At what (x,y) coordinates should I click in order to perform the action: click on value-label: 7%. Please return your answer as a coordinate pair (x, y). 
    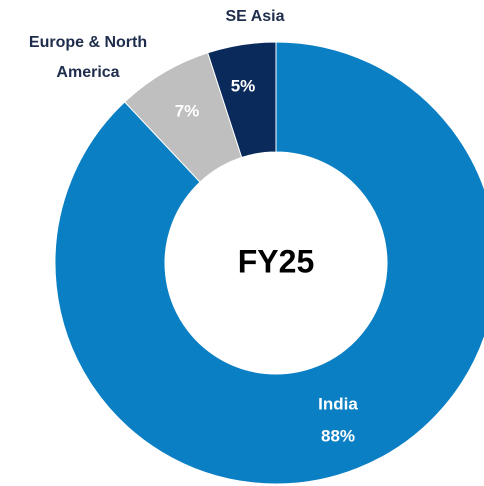
    Looking at the image, I should click on (187, 110).